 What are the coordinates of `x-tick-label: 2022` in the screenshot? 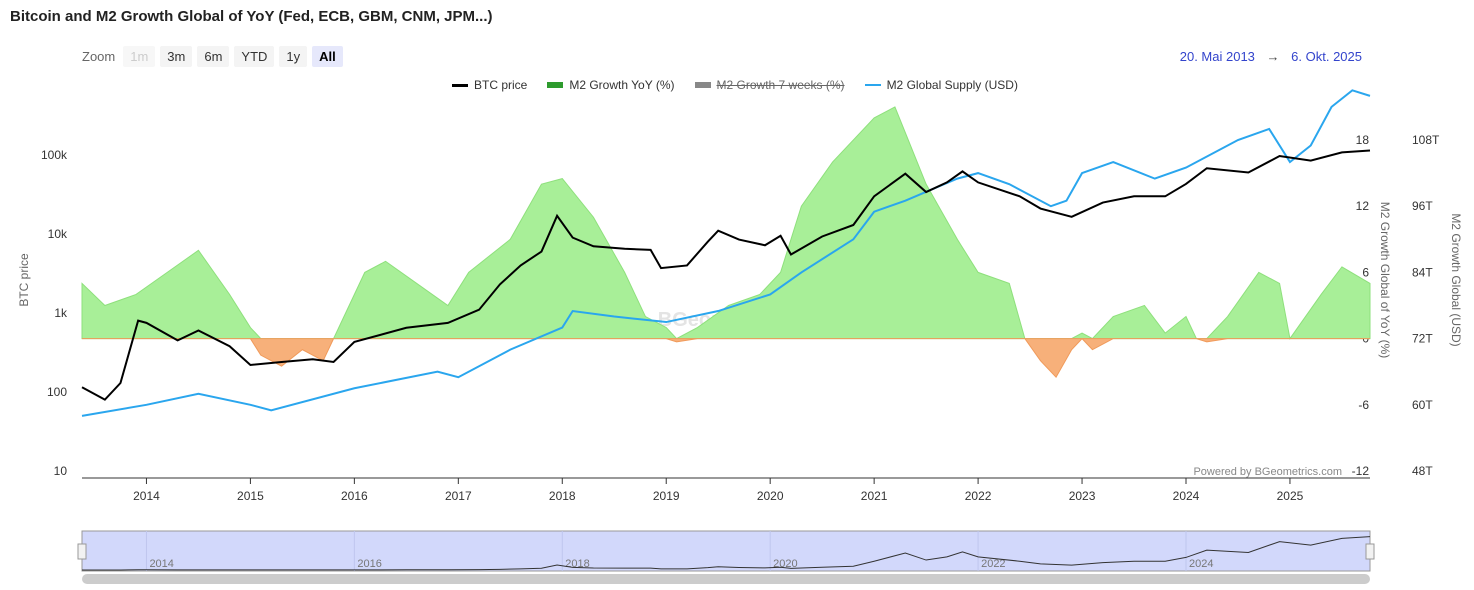 It's located at (978, 496).